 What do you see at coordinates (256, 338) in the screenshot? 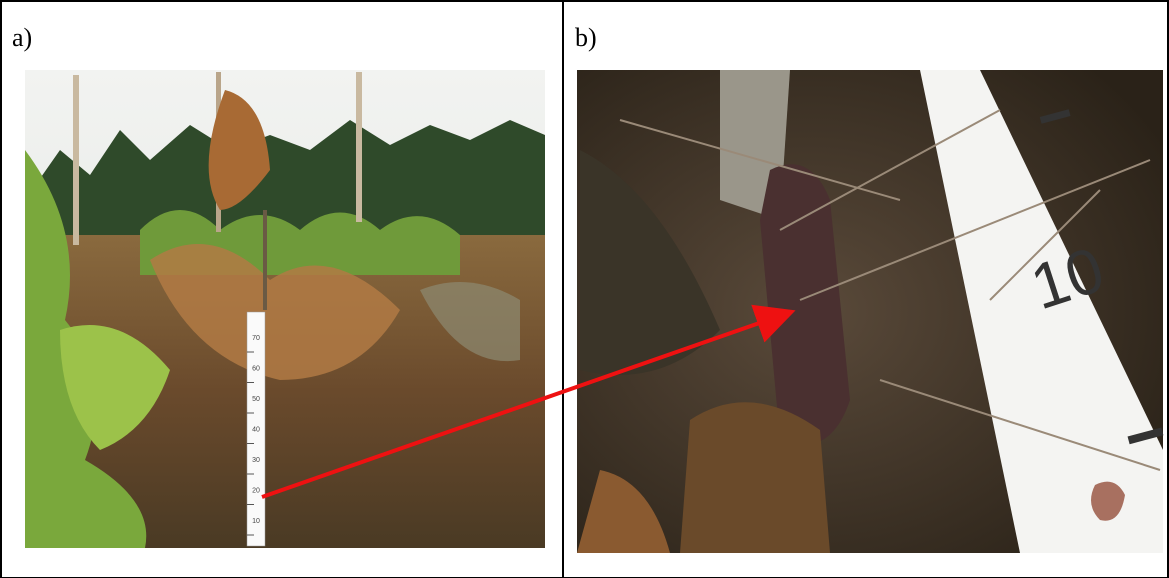
I see `ruler-label: 70` at bounding box center [256, 338].